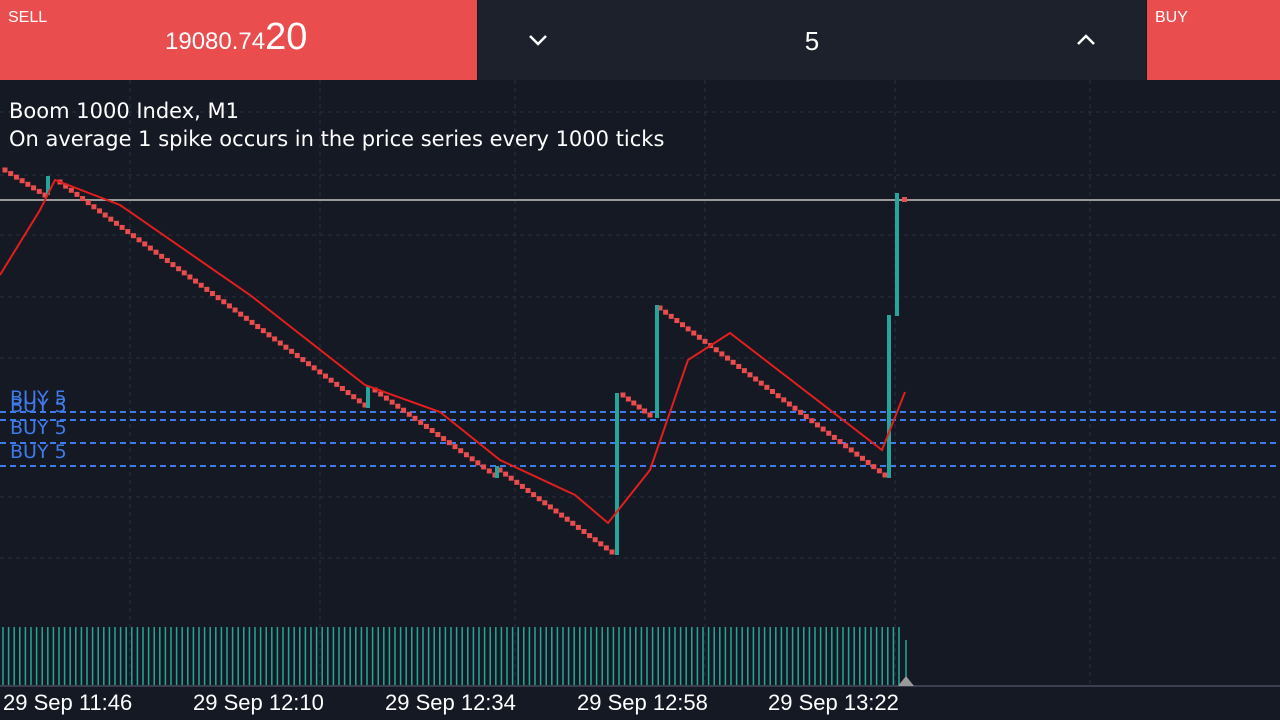 This screenshot has width=1280, height=720. Describe the element at coordinates (215, 41) in the screenshot. I see `price-main: 19080.74` at that location.